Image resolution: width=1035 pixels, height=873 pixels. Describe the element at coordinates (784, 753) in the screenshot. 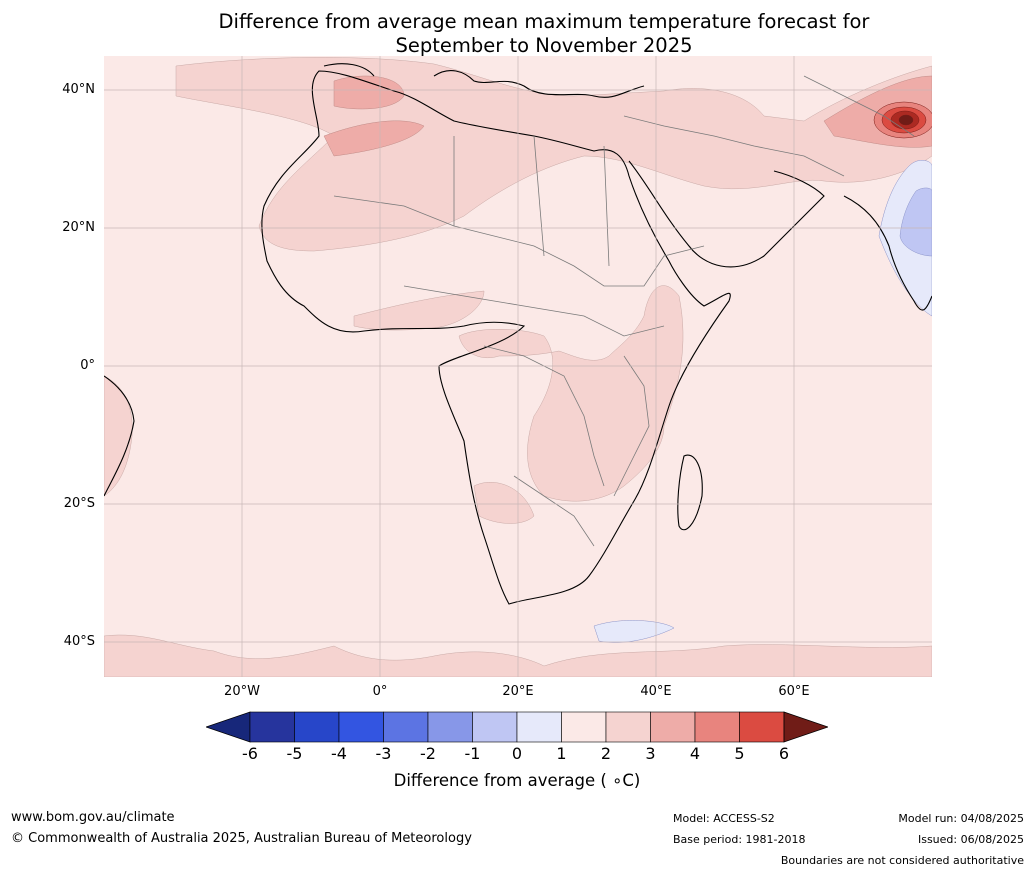

I see `colorbar-tick-label: 6` at that location.